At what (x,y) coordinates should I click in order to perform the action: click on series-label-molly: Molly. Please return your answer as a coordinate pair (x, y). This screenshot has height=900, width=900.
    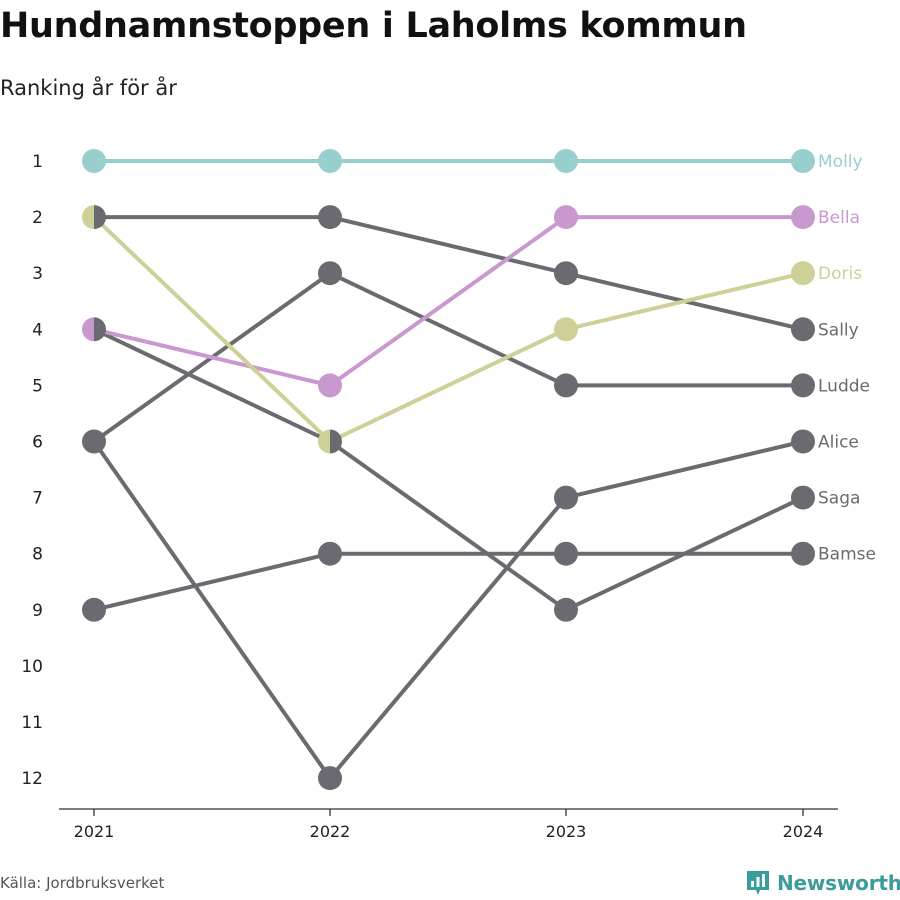
    Looking at the image, I should click on (840, 162).